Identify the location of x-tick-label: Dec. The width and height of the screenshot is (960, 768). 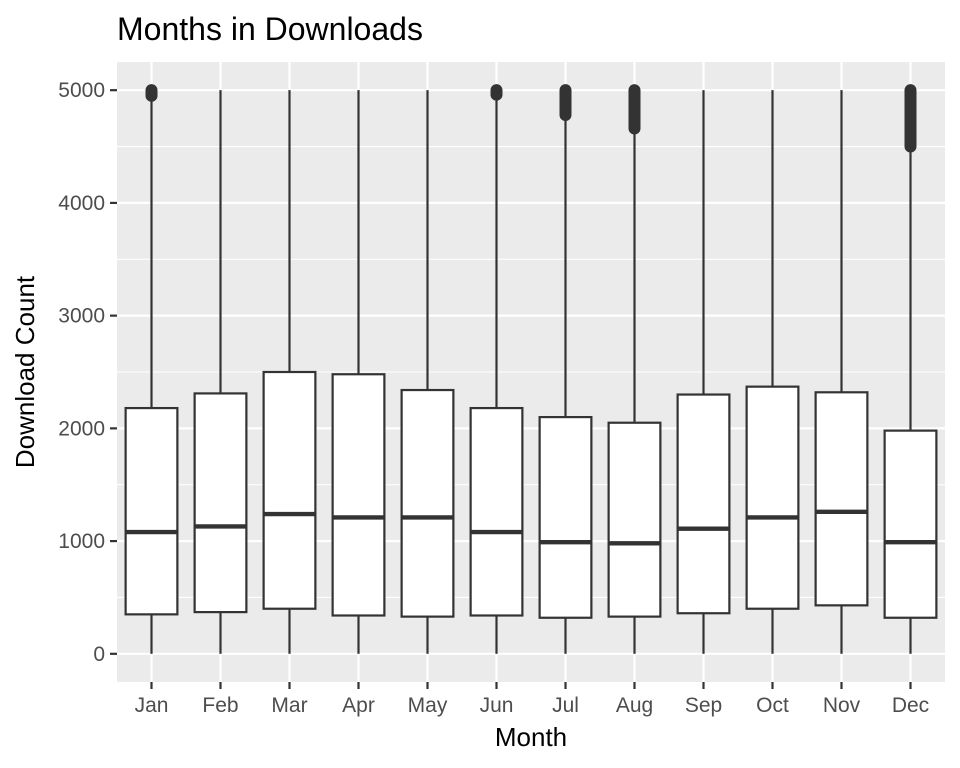
(910, 705).